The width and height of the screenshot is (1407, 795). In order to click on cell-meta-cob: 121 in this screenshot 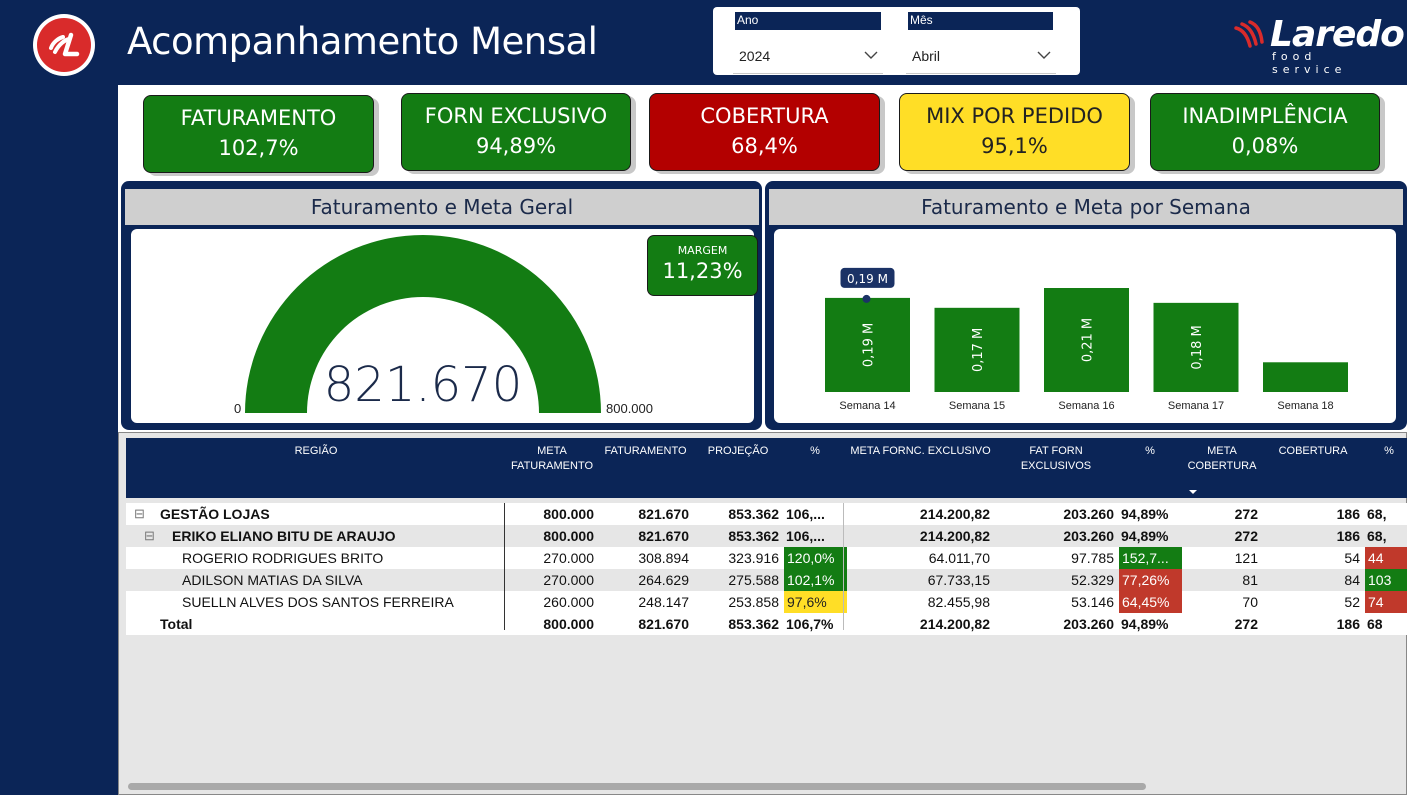, I will do `click(1246, 558)`.